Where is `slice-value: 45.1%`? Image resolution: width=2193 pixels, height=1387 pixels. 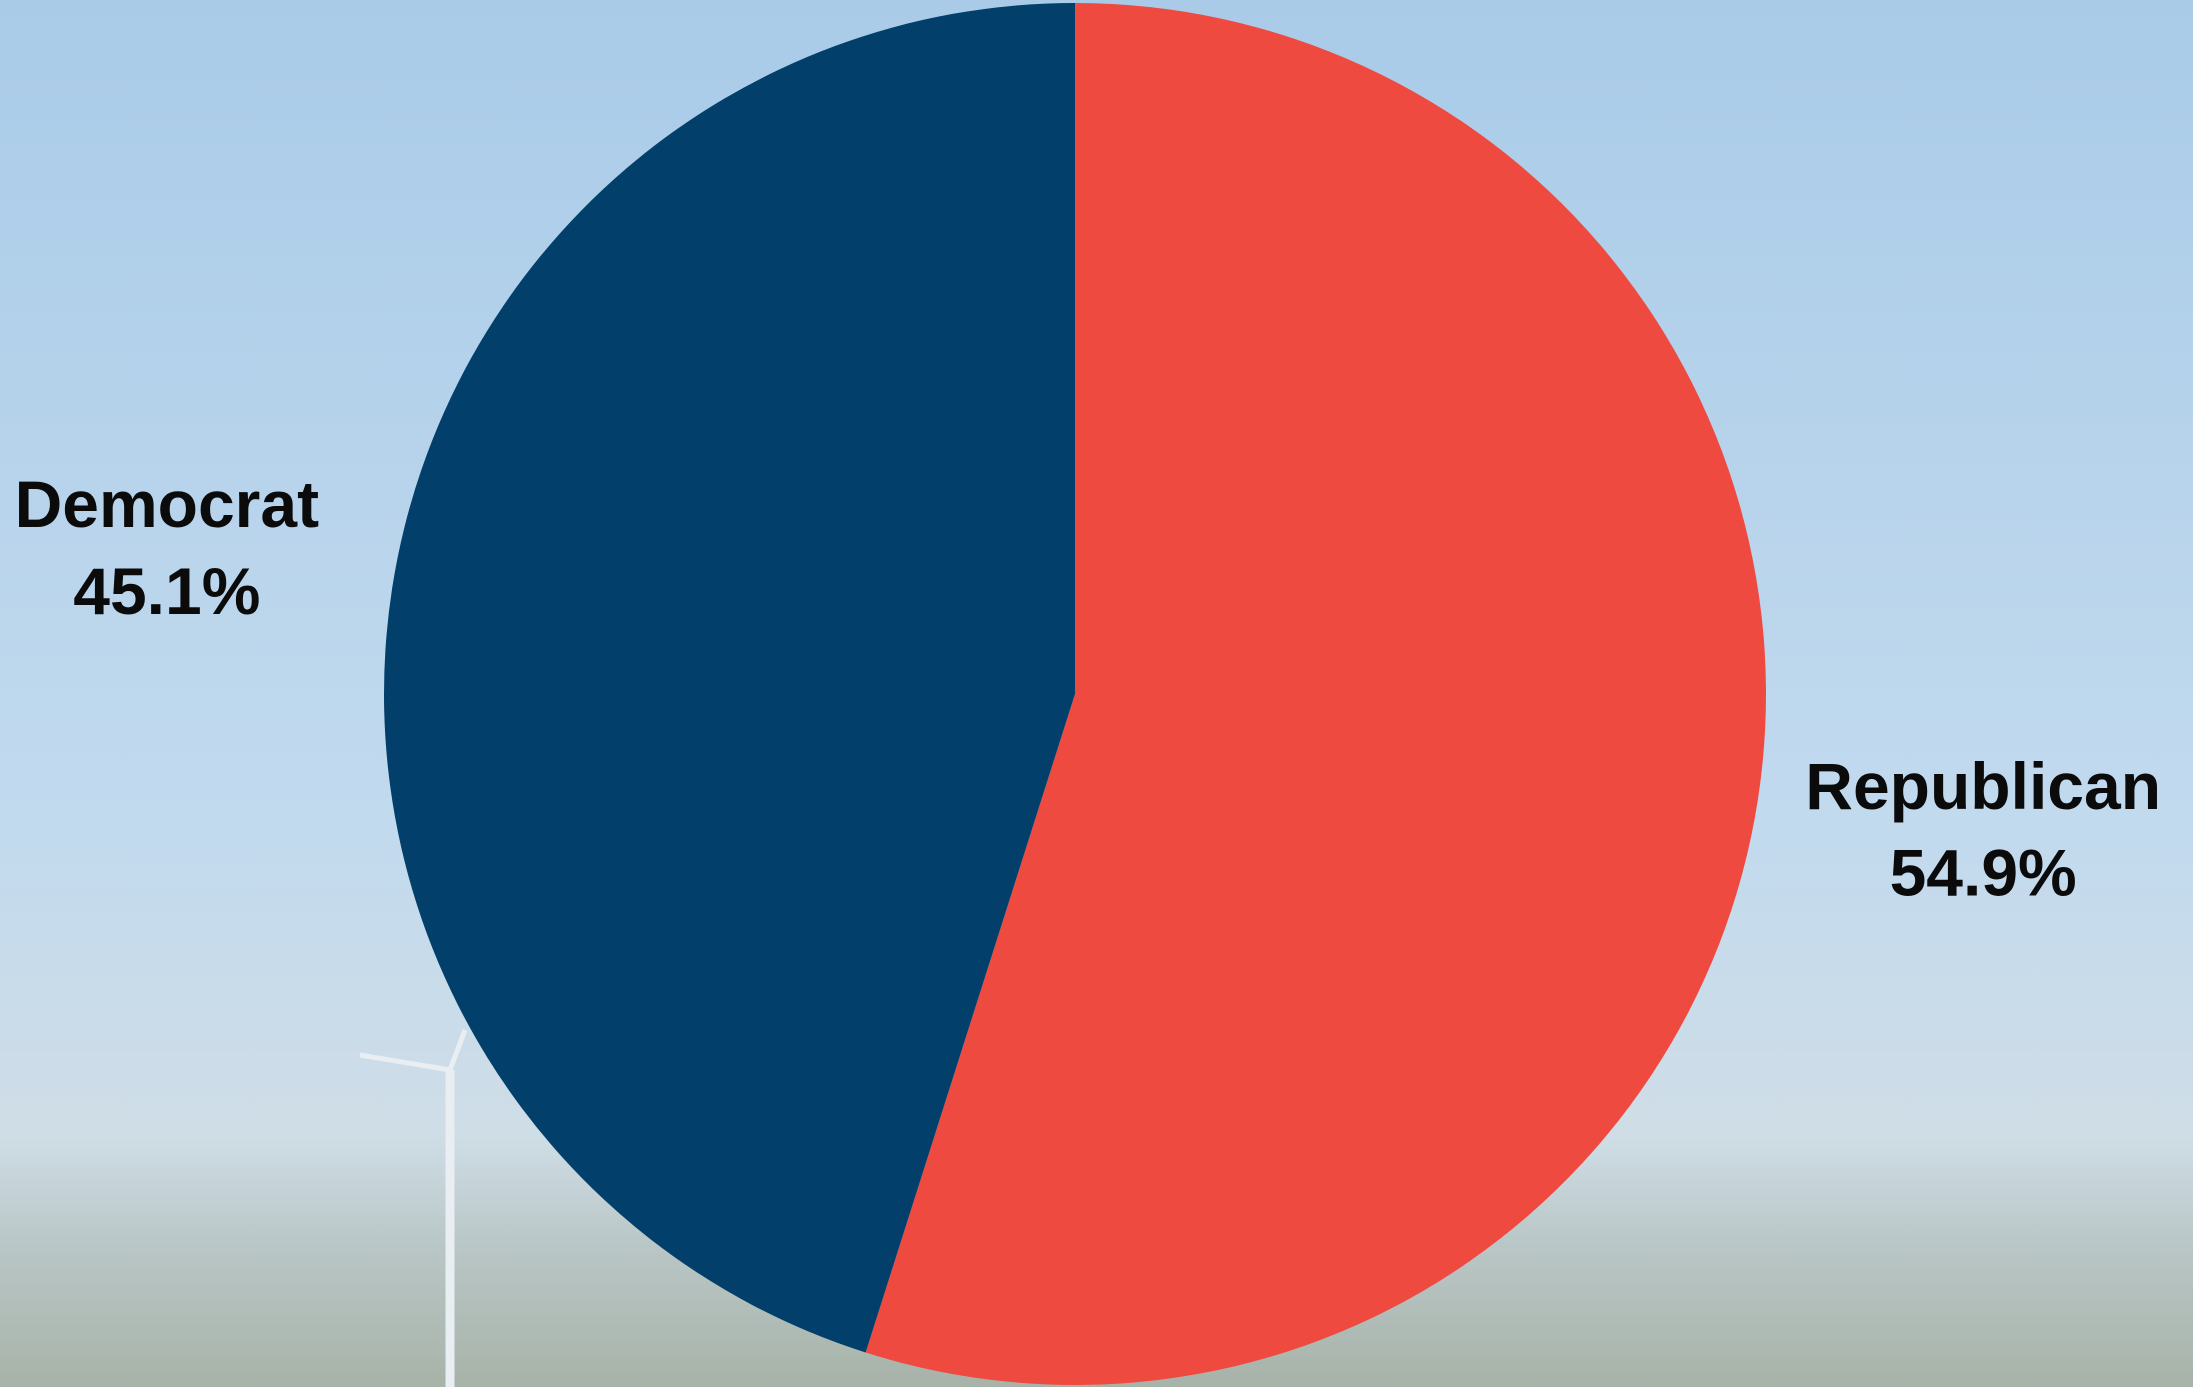 slice-value: 45.1% is located at coordinates (166, 591).